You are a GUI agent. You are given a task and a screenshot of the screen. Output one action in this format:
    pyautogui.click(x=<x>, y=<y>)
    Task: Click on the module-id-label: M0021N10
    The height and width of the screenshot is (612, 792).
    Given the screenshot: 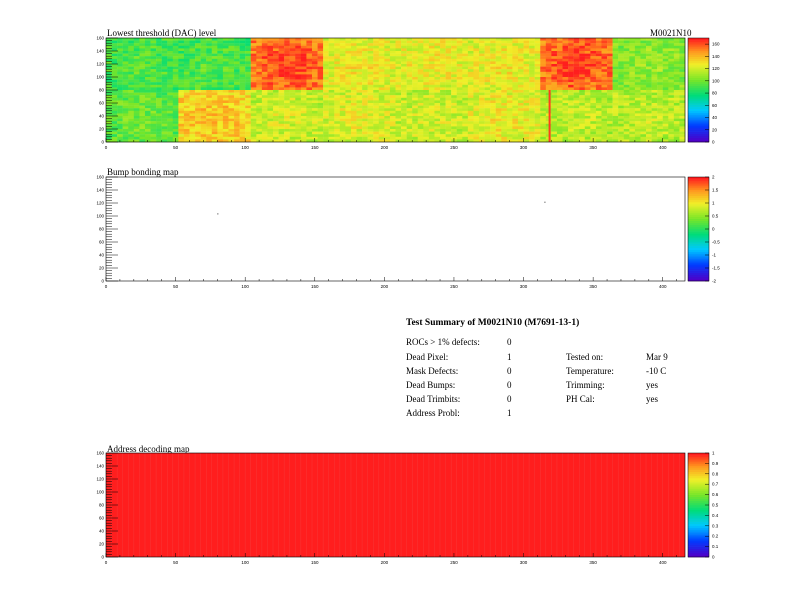 What is the action you would take?
    pyautogui.click(x=671, y=33)
    